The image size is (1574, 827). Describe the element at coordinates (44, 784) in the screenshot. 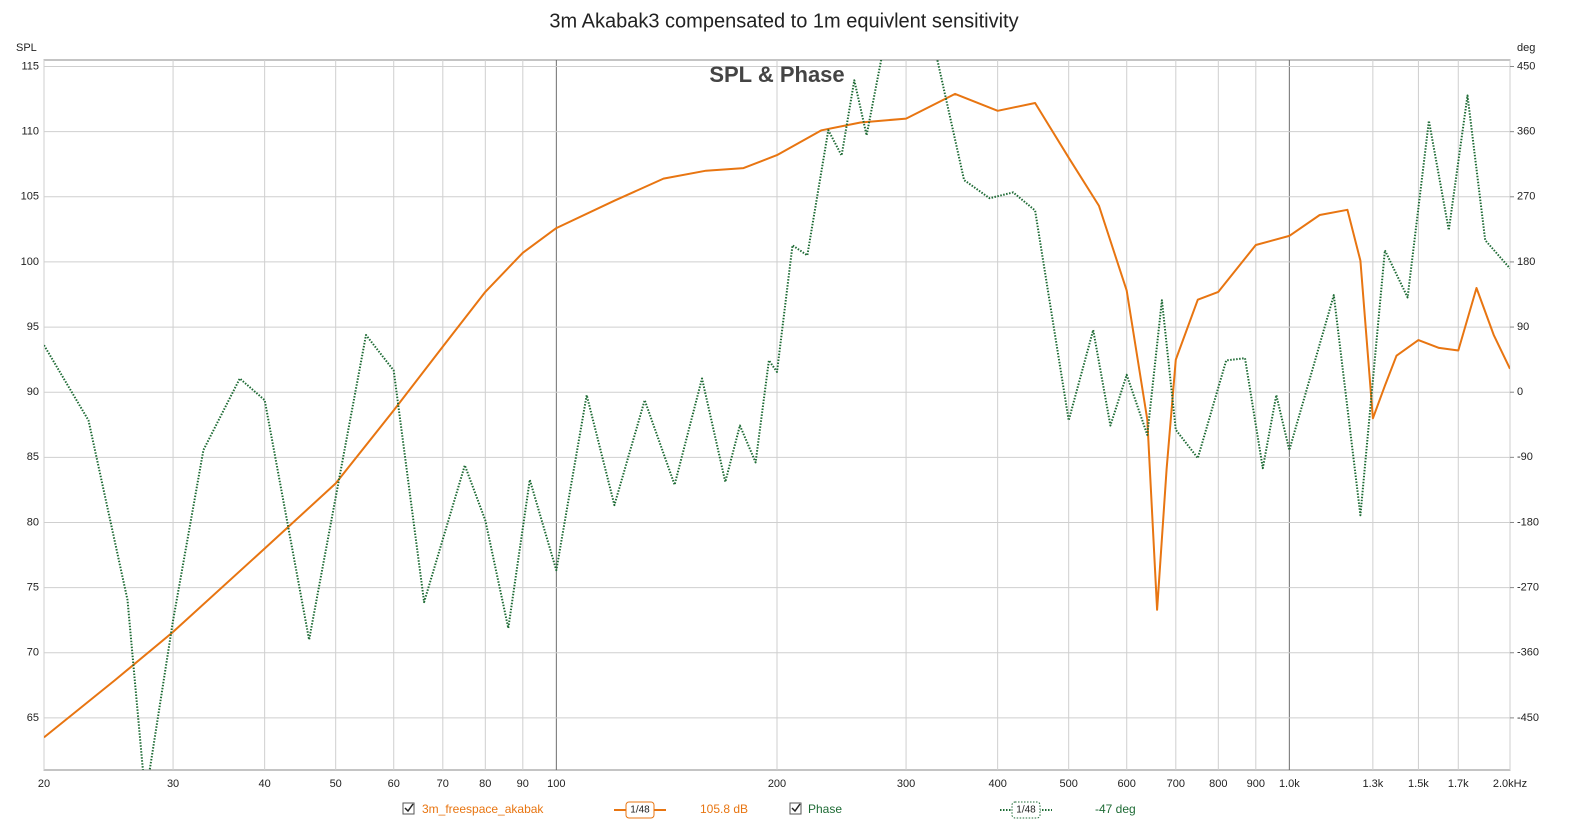

I see `x-tick-label: 20` at that location.